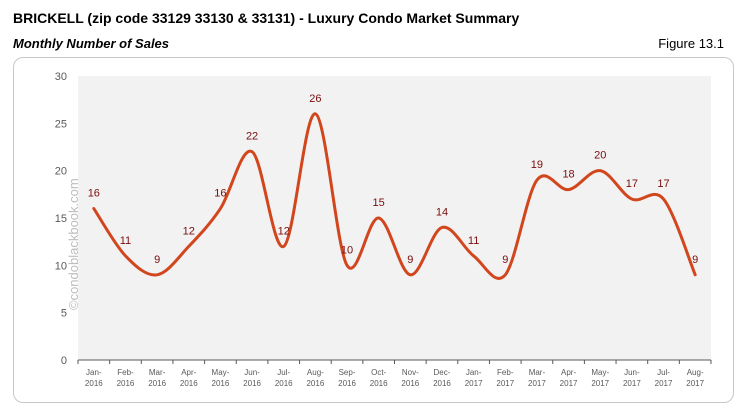 The width and height of the screenshot is (739, 411). I want to click on x-tick-label: Sep-2016, so click(347, 378).